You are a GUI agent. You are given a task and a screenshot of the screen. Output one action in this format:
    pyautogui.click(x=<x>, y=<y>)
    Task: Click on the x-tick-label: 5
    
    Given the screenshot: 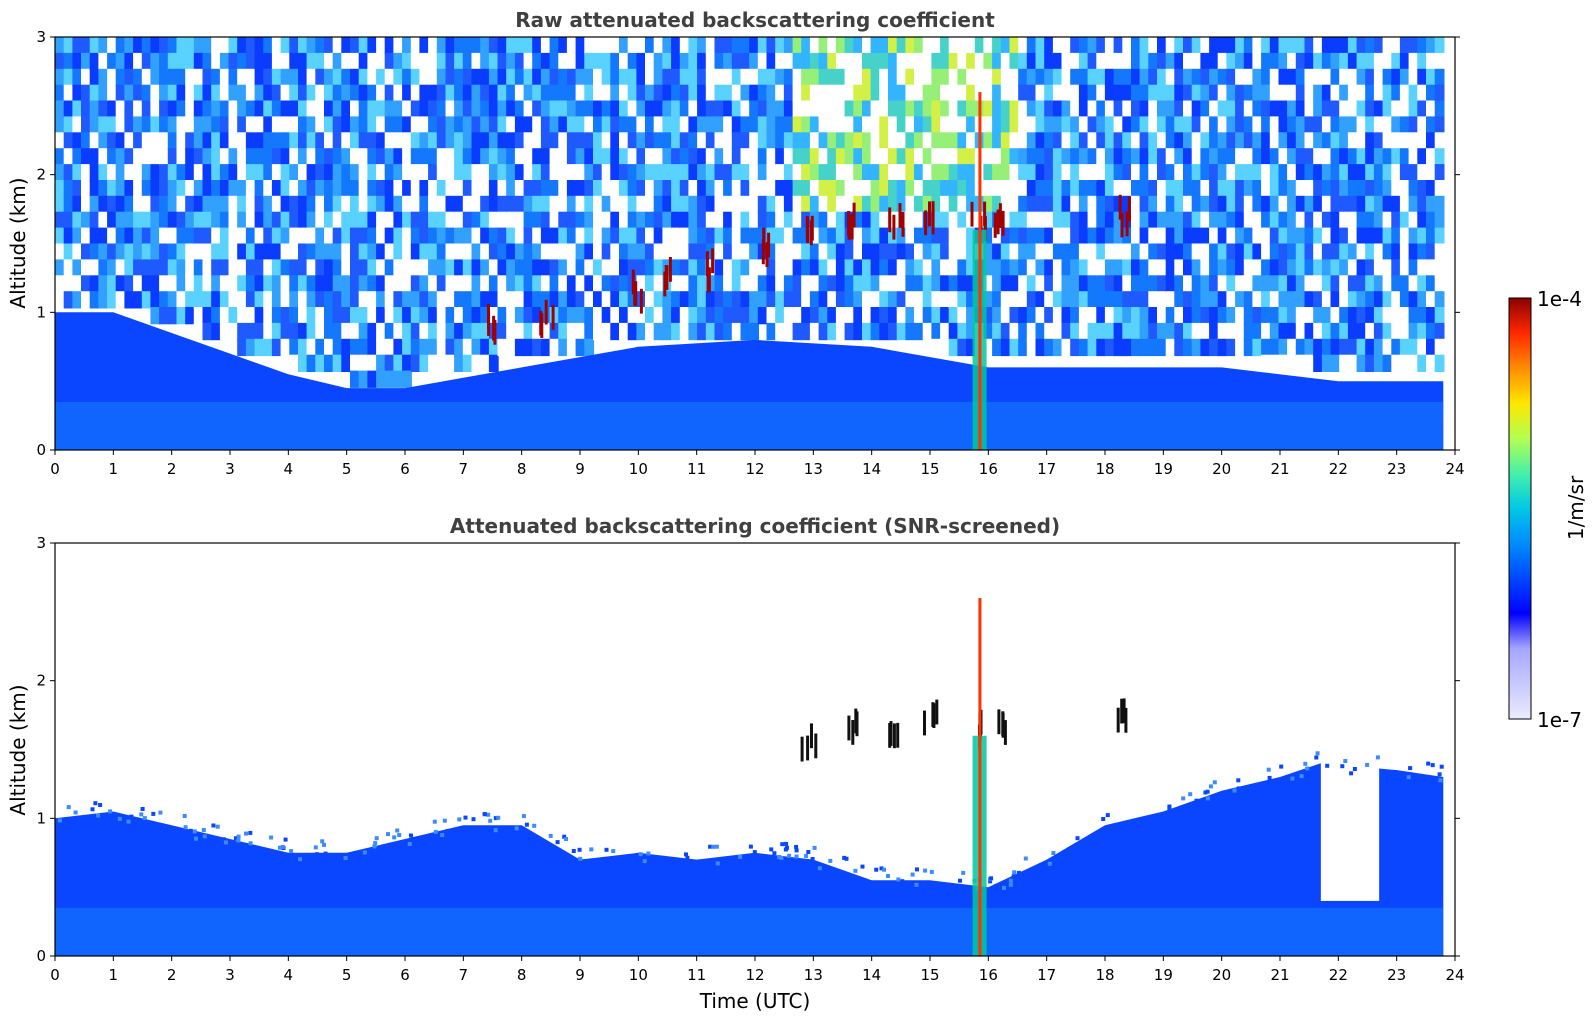 What is the action you would take?
    pyautogui.click(x=347, y=975)
    